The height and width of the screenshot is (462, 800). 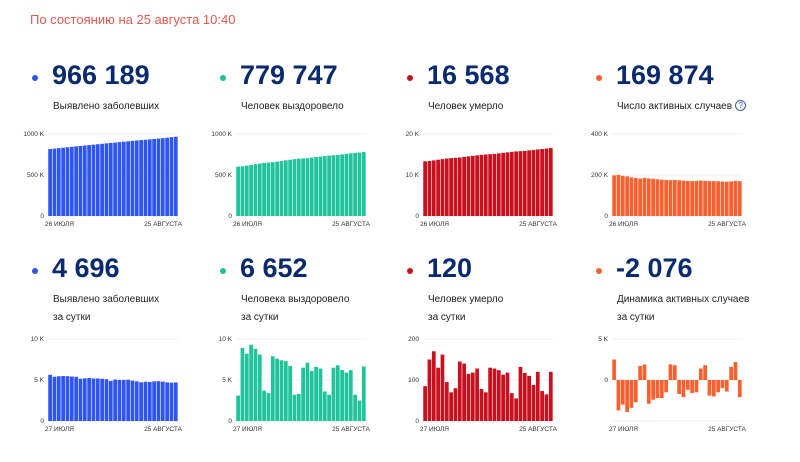 I want to click on help-icon: ?, so click(x=741, y=105).